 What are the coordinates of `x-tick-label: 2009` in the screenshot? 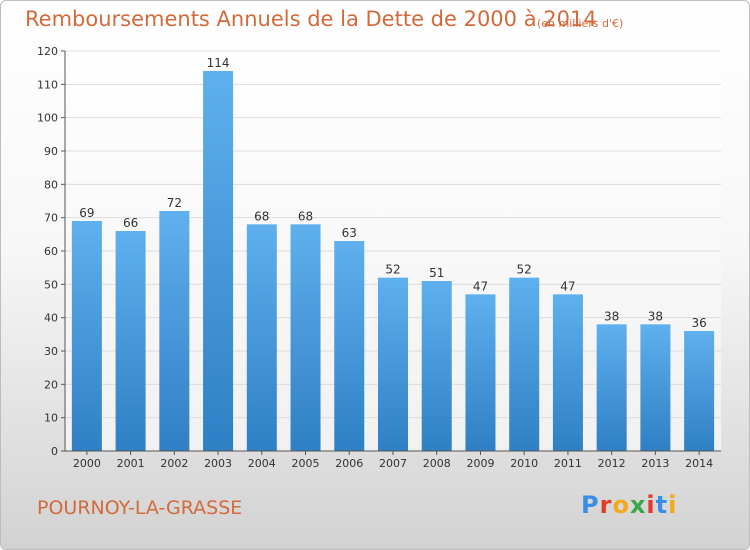 It's located at (480, 463).